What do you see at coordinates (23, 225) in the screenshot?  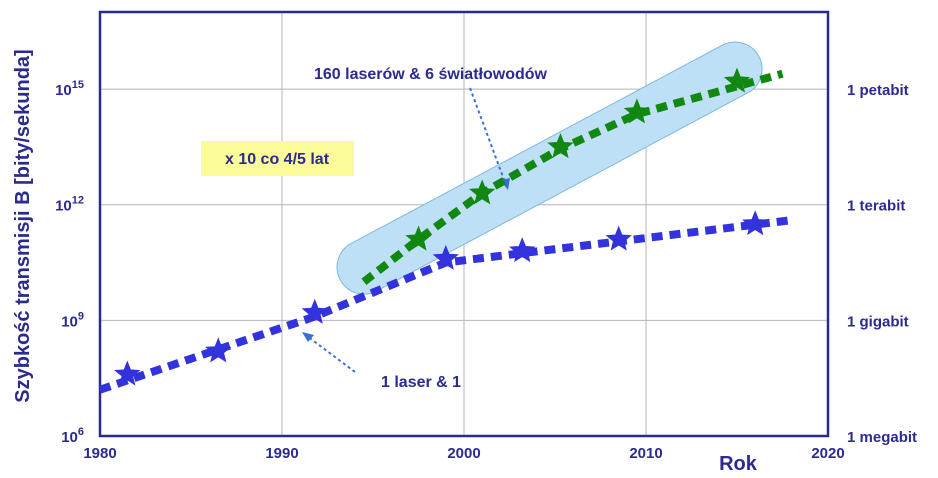 I see `y-axis-title: Szybkość transmisji B [bity/sekunda]` at bounding box center [23, 225].